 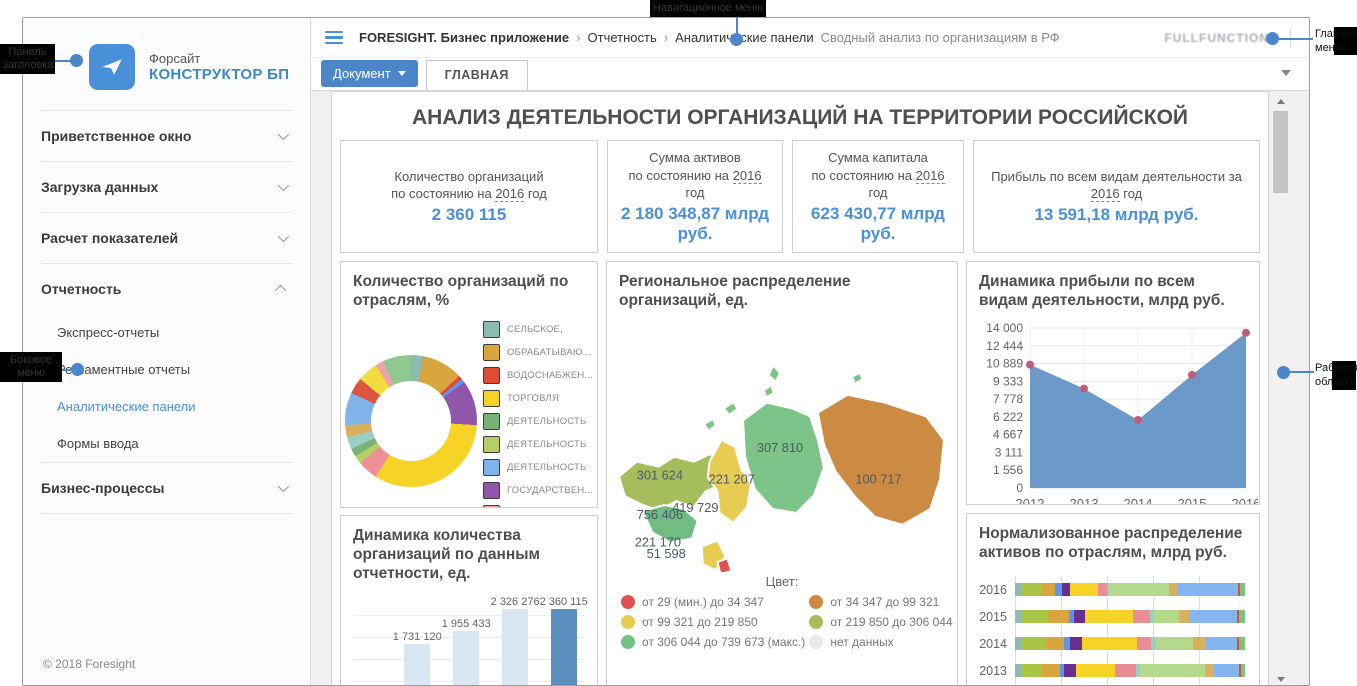 What do you see at coordinates (100, 187) in the screenshot?
I see `sidebar-item-label: Загрузка данных` at bounding box center [100, 187].